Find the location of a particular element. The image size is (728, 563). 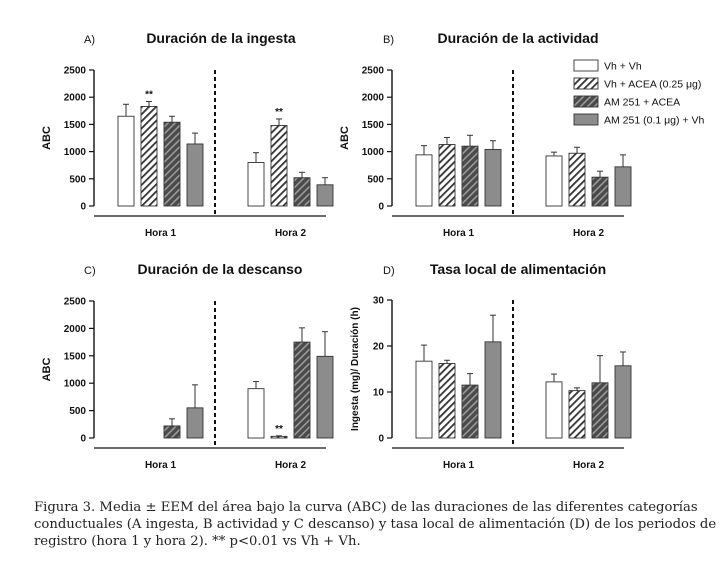

chart-title: Duración de la actividad is located at coordinates (517, 38).